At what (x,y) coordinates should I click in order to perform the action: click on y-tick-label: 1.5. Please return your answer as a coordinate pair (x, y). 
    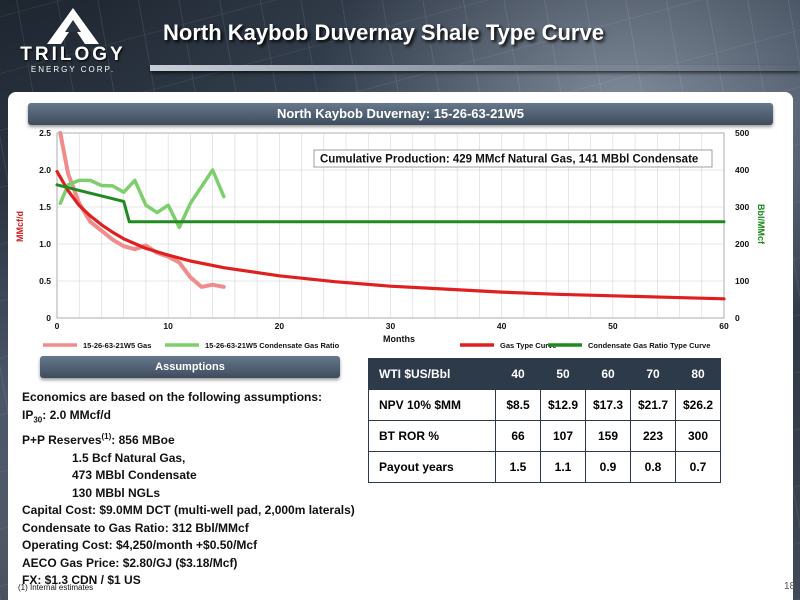
    Looking at the image, I should click on (45, 207).